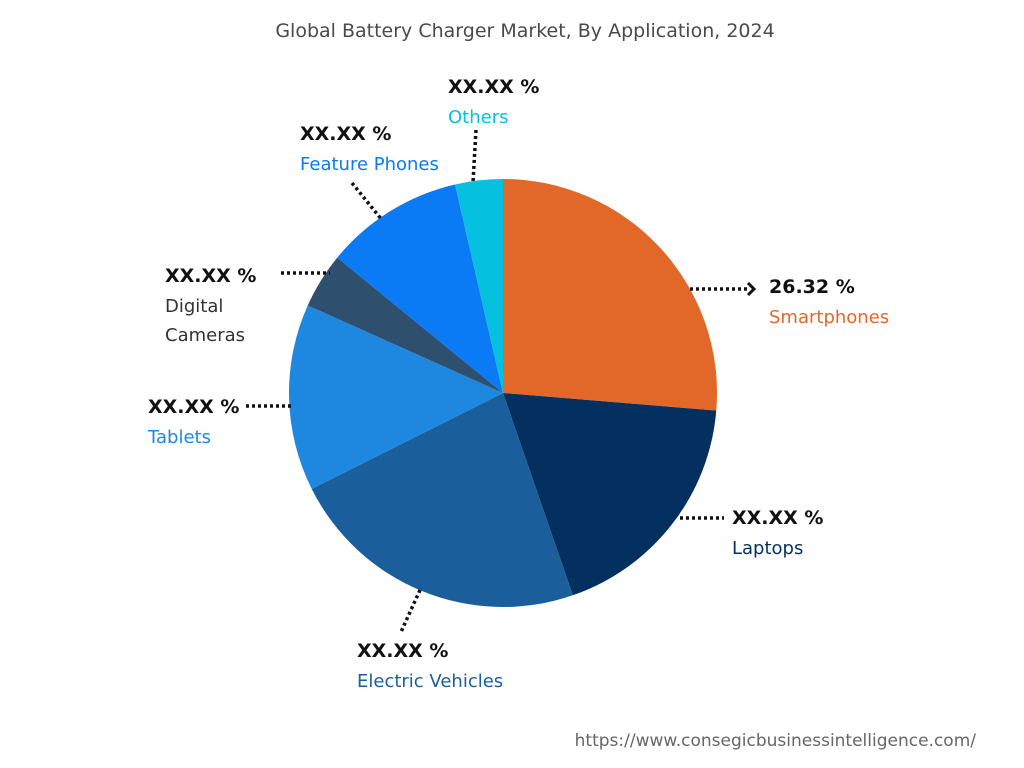 This screenshot has width=1024, height=768. Describe the element at coordinates (205, 321) in the screenshot. I see `legend-label: Digital Cameras` at that location.